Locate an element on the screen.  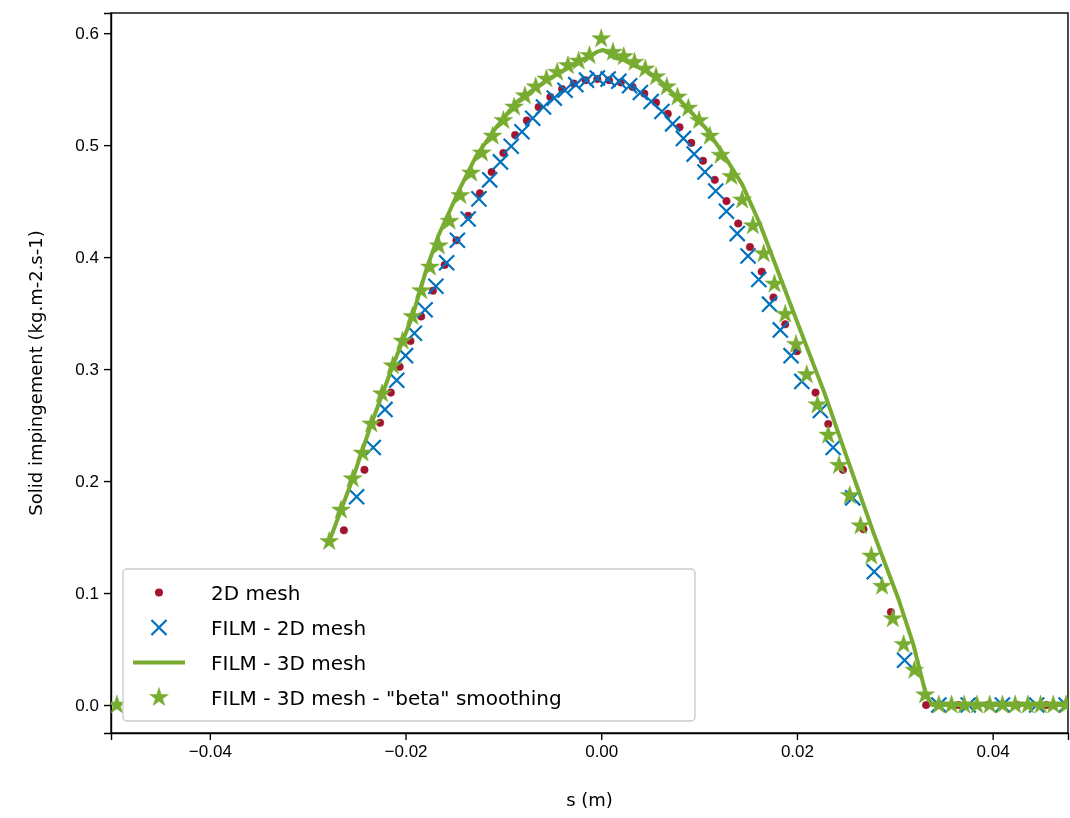
y-tick-label: 0.3 is located at coordinates (87, 370).